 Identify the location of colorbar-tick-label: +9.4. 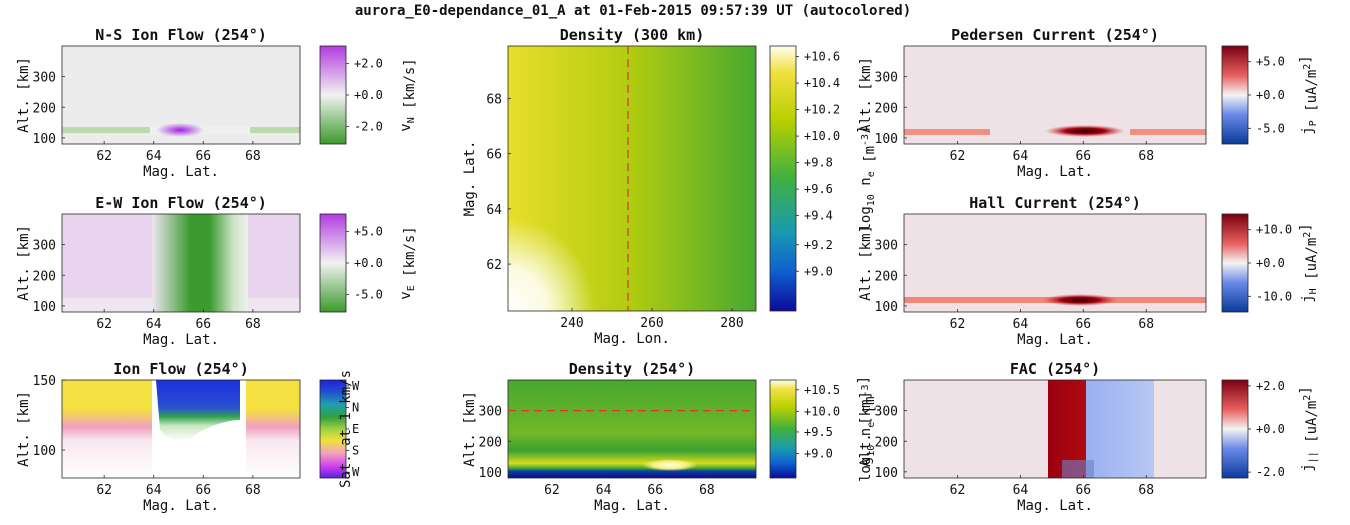
(818, 216).